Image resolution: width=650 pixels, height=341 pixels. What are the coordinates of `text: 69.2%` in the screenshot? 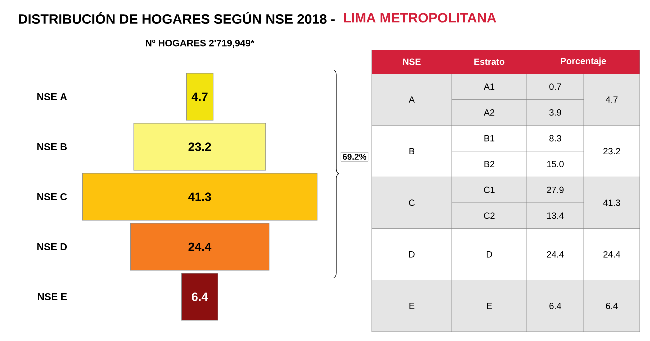 It's located at (355, 157).